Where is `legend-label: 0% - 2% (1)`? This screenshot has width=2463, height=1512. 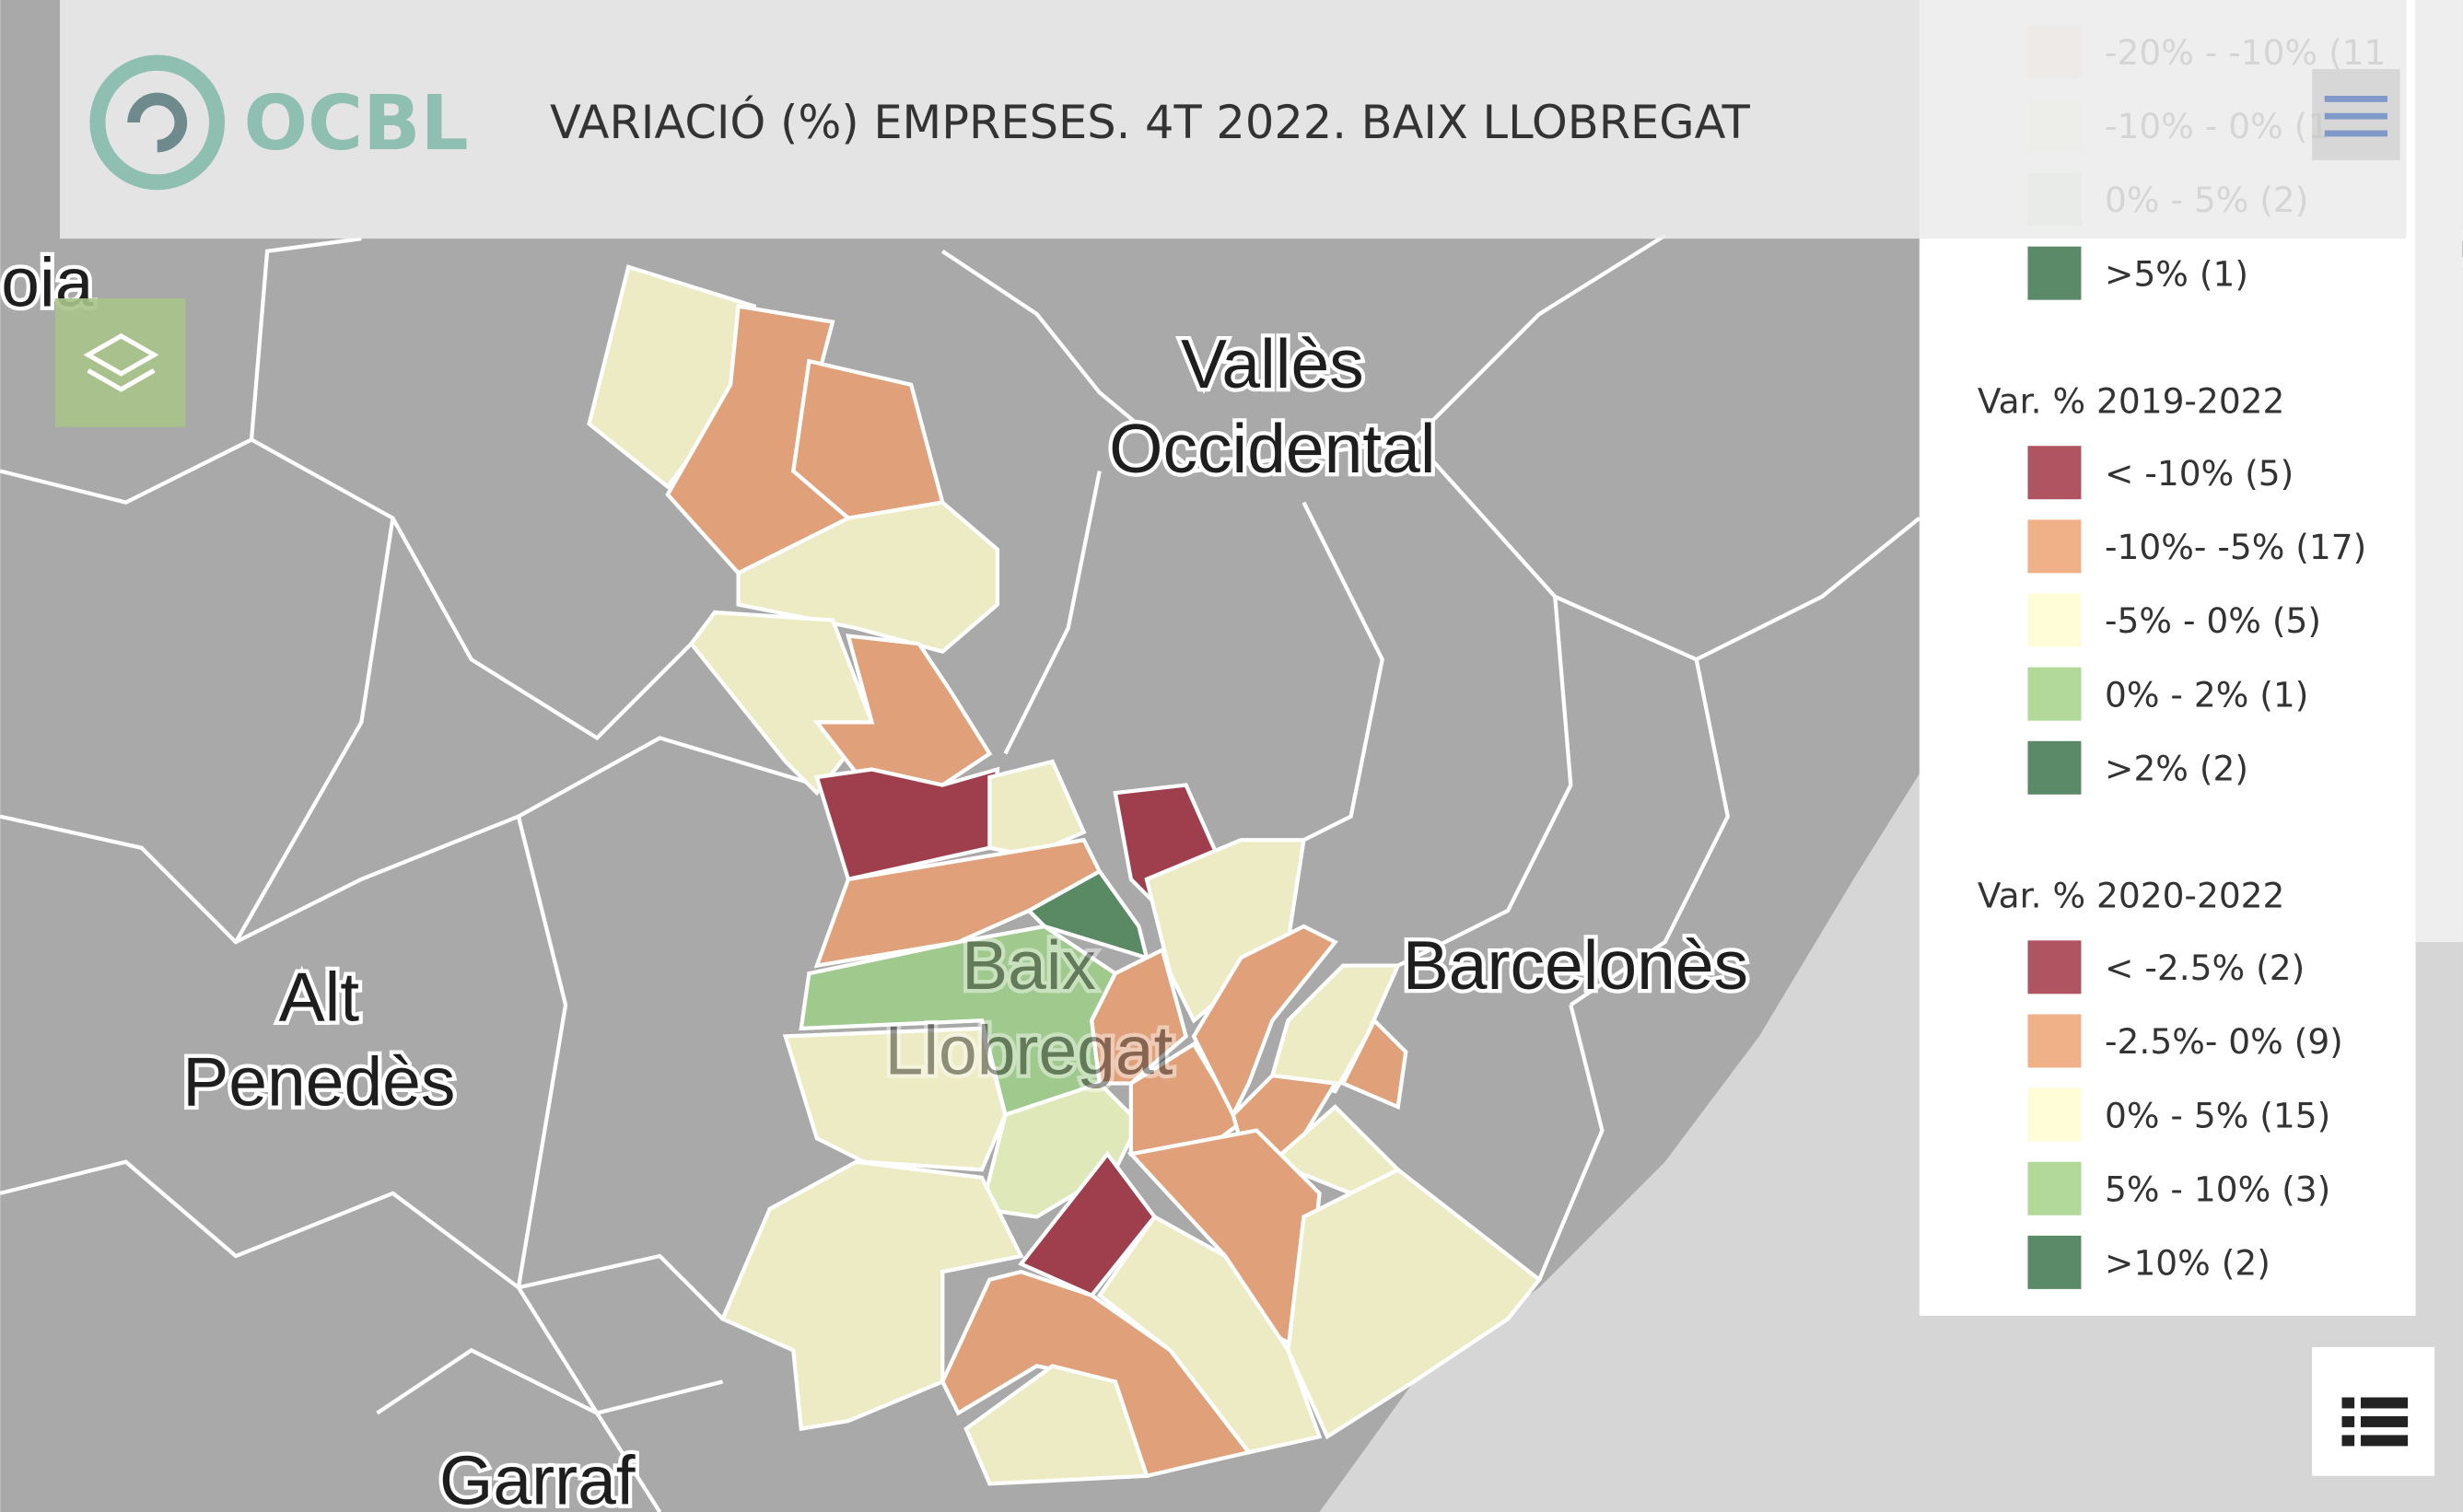
legend-label: 0% - 2% (1) is located at coordinates (2206, 695).